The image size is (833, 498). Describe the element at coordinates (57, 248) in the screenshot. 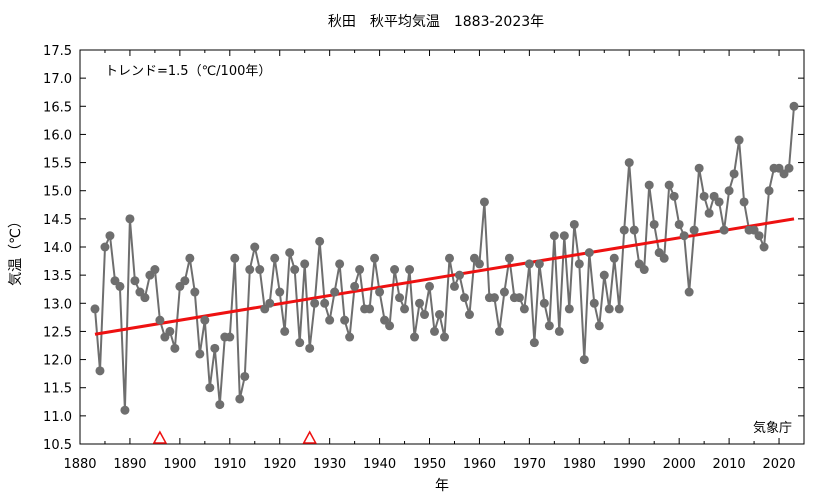

I see `y-tick-label: 14.0` at that location.